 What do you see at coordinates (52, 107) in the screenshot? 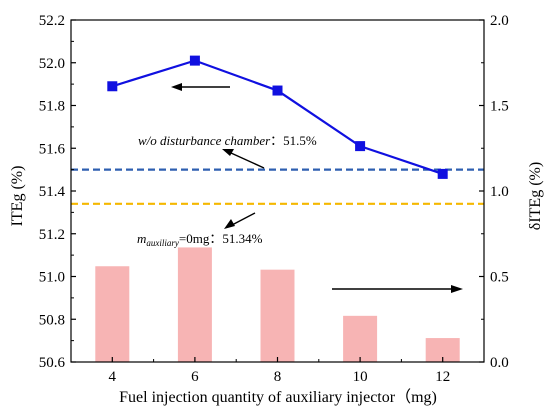
I see `y-left-tick-label: 51.8` at bounding box center [52, 107].